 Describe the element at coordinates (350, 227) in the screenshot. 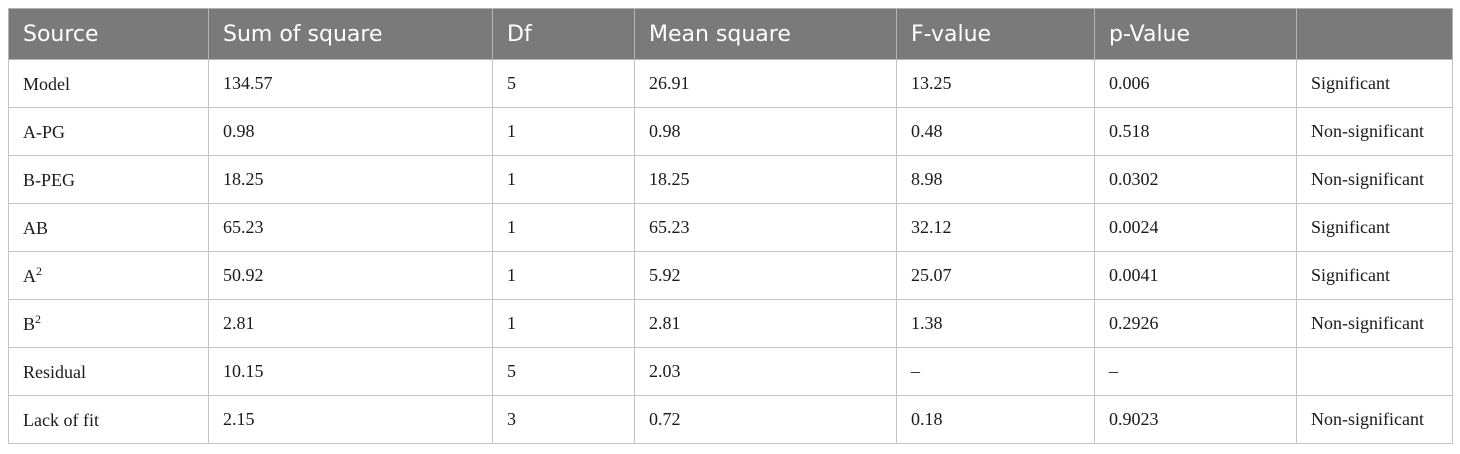

I see `cell-sum-of-square: 65.23` at that location.